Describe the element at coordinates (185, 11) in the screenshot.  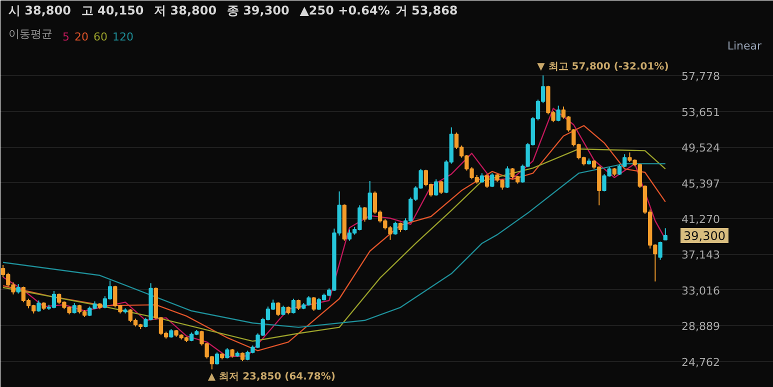
I see `annotation: 저 38,800` at that location.